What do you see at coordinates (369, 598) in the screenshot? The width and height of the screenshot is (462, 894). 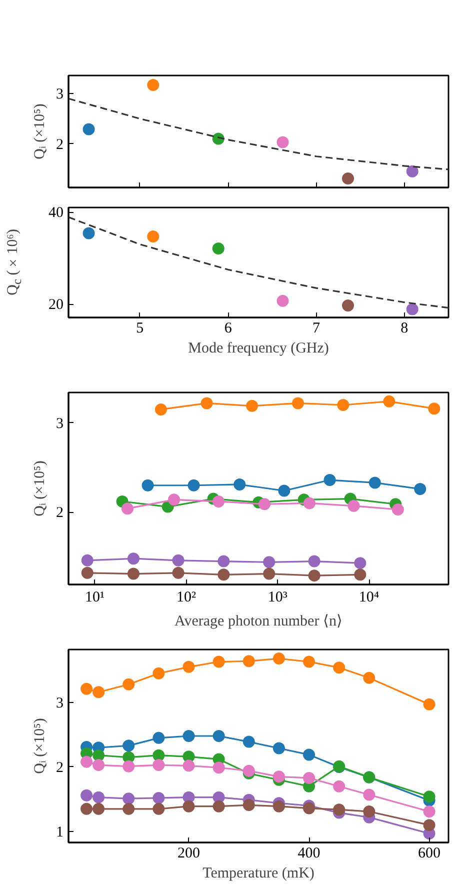 I see `x-tick-label: 10⁴` at bounding box center [369, 598].